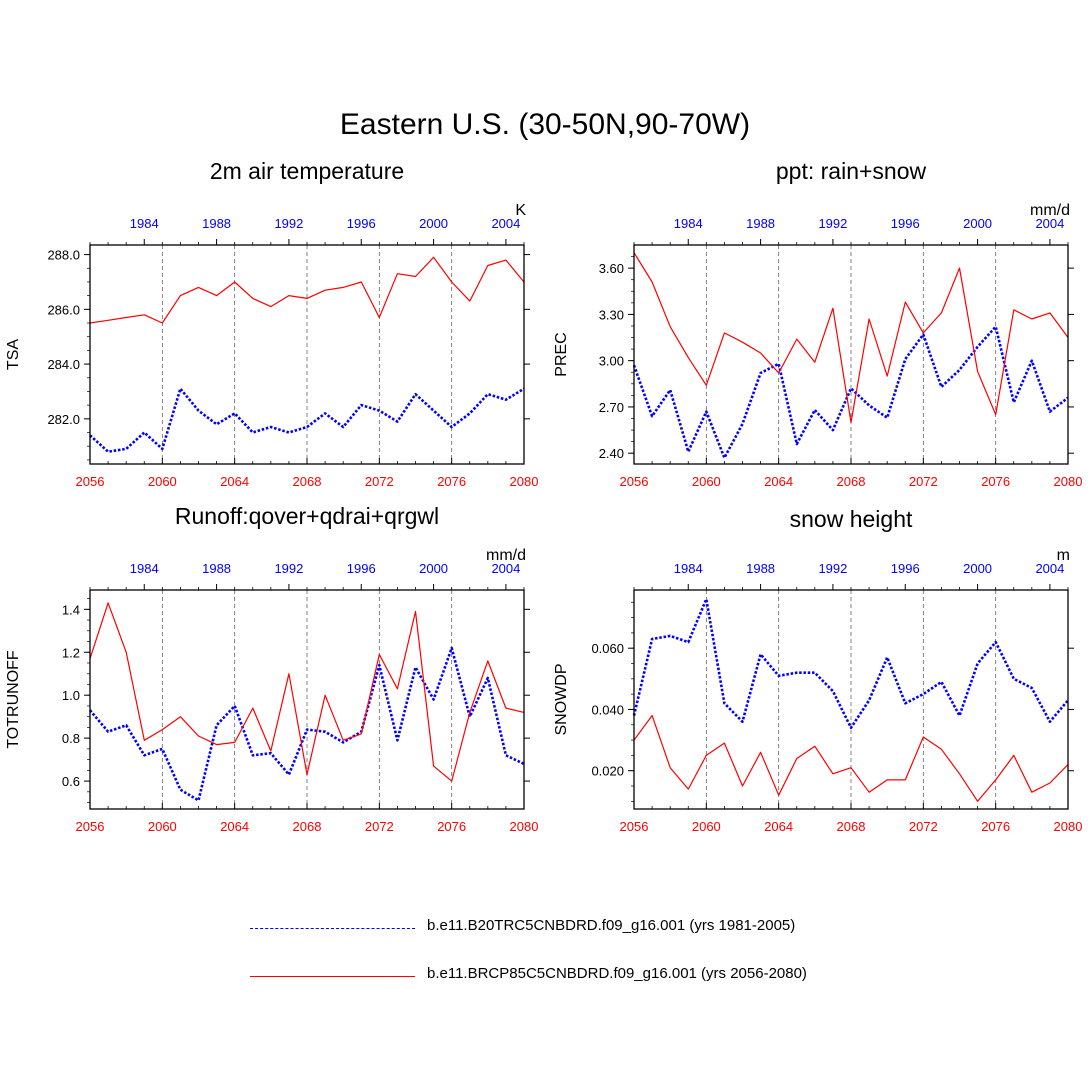  What do you see at coordinates (634, 481) in the screenshot?
I see `precip-xtick-label: 2056` at bounding box center [634, 481].